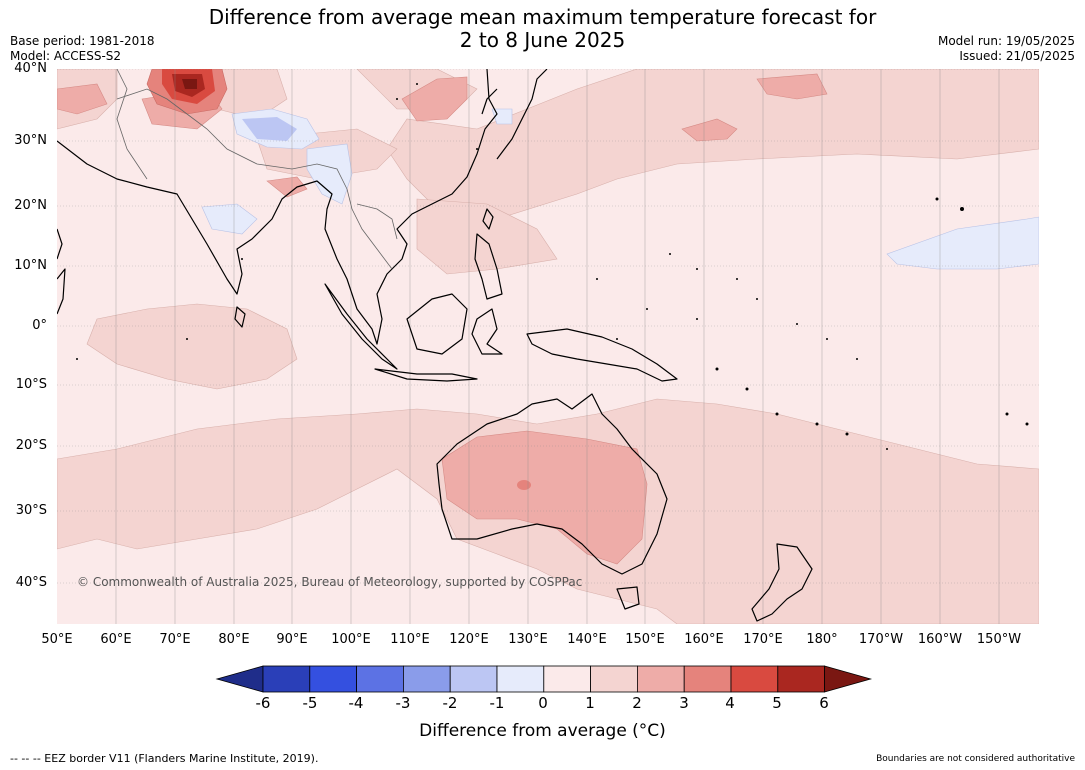  What do you see at coordinates (528, 639) in the screenshot?
I see `lon-label-130e: 130°E` at bounding box center [528, 639].